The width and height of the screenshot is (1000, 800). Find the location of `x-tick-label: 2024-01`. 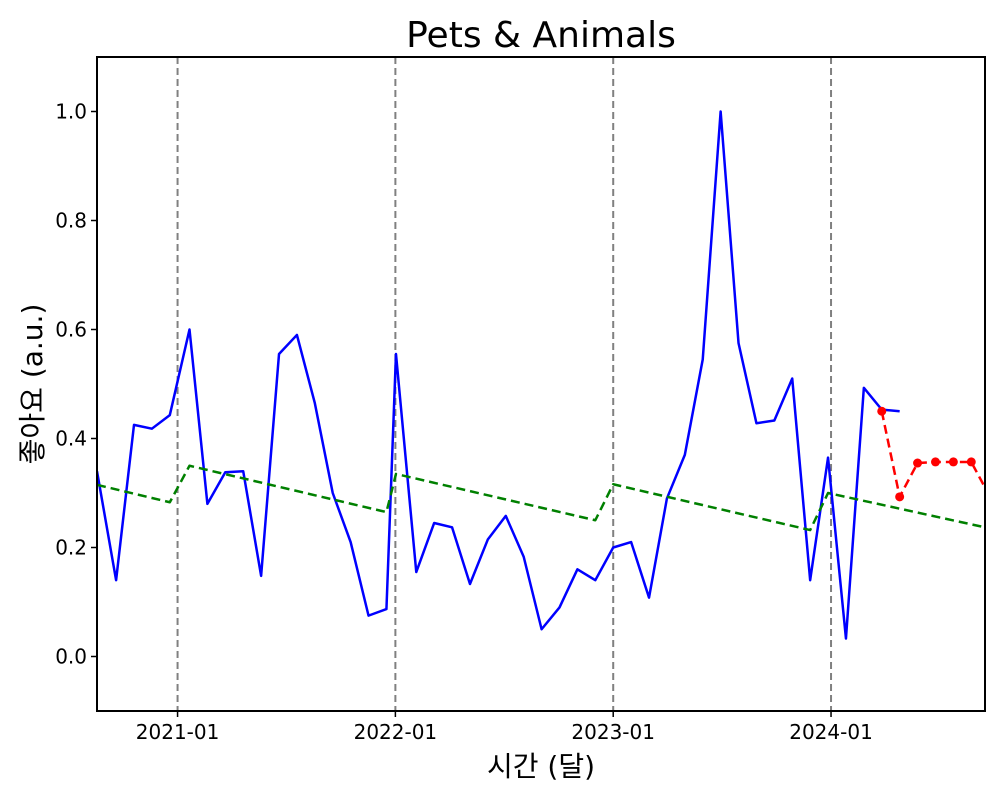

x-tick-label: 2024-01 is located at coordinates (831, 732).